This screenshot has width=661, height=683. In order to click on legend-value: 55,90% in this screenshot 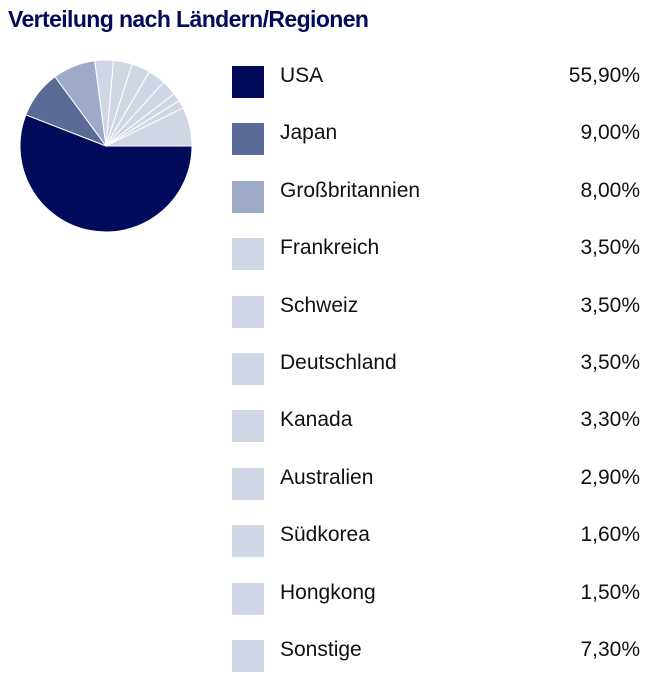, I will do `click(604, 75)`.